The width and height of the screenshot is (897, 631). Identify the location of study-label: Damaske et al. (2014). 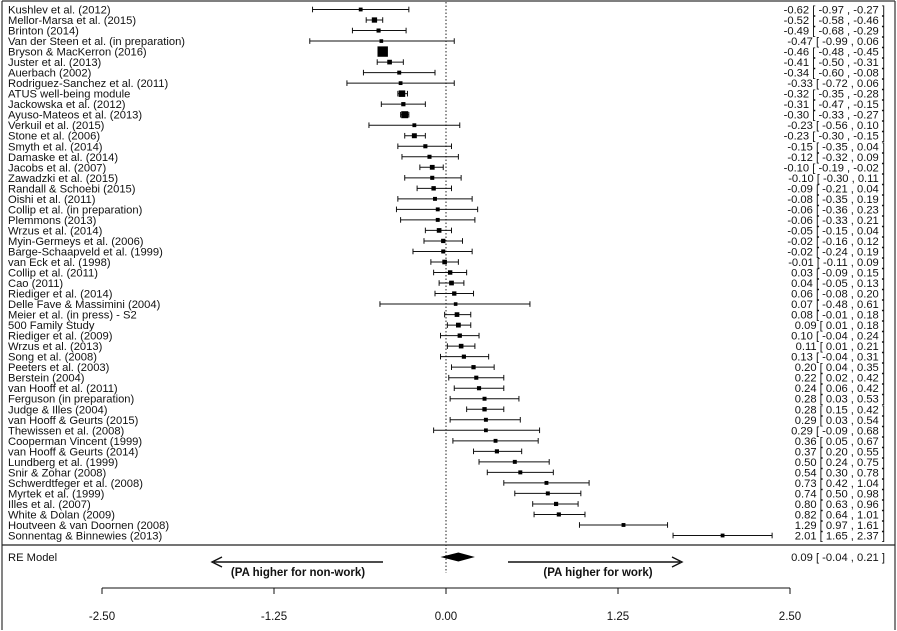
(63, 158).